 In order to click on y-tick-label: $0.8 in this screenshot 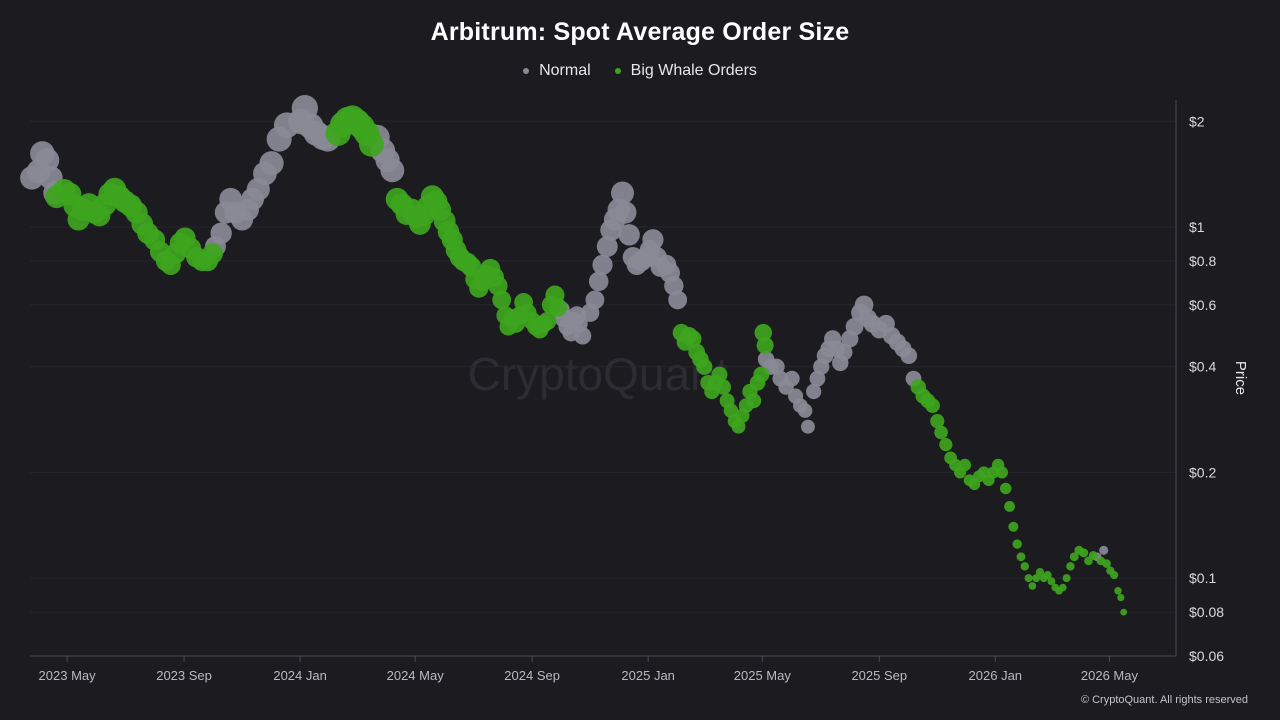, I will do `click(1202, 261)`.